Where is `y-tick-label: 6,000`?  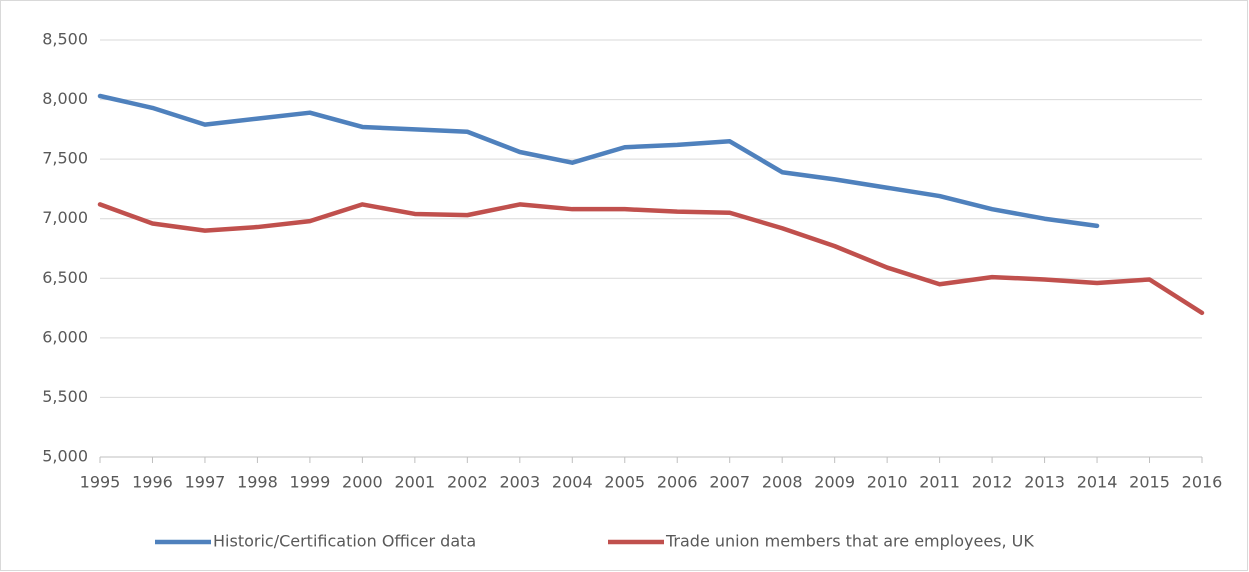
y-tick-label: 6,000 is located at coordinates (65, 336).